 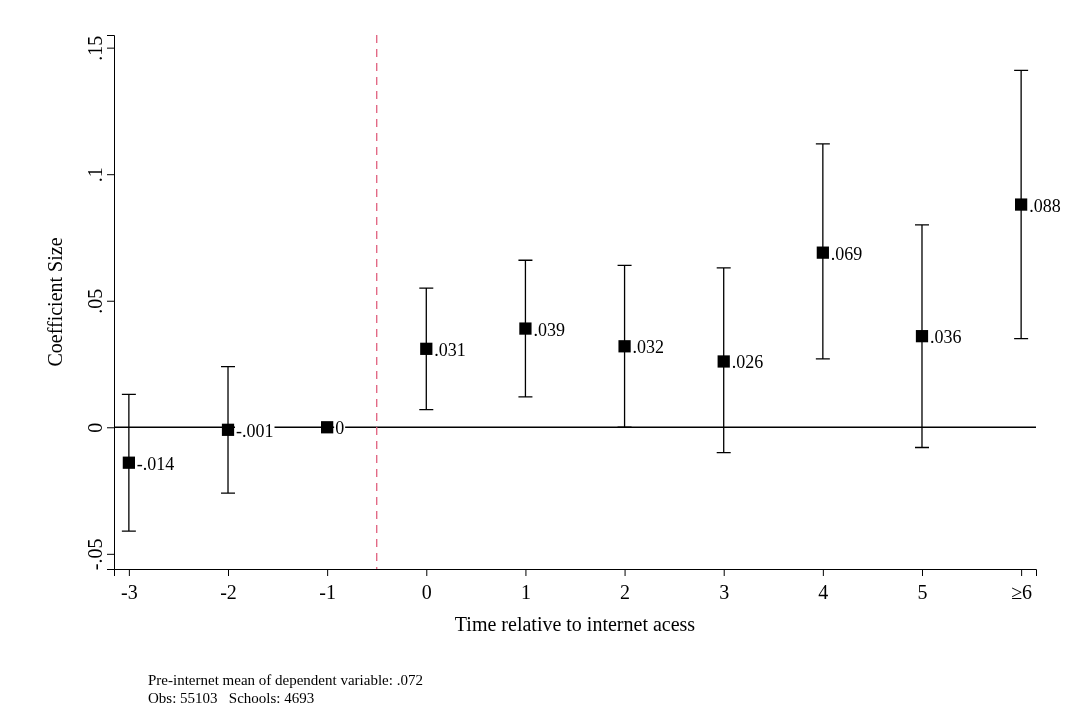 I want to click on text: Pre-internet mean of dependent variable: .072, so click(x=285, y=680).